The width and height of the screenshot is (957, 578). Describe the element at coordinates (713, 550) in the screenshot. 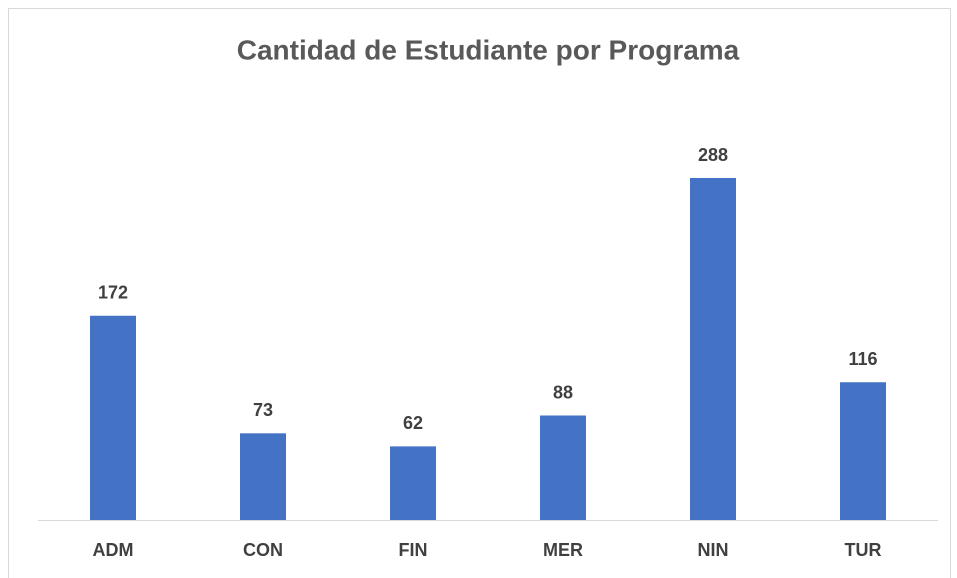

I see `x-tick-label: NIN` at that location.